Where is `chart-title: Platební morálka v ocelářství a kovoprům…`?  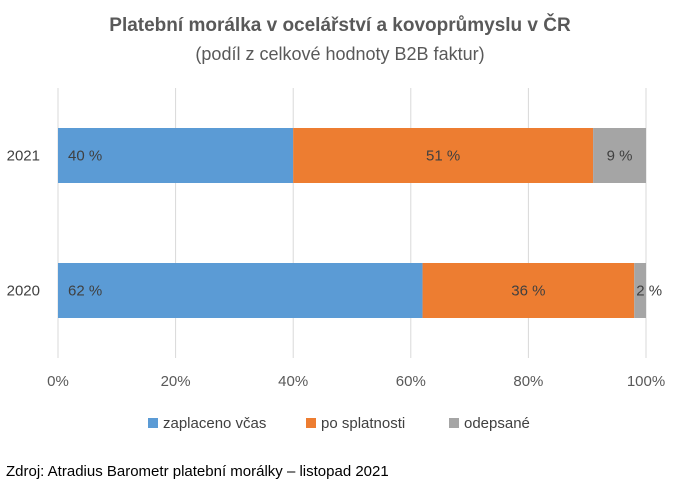
chart-title: Platební morálka v ocelářství a kovoprům… is located at coordinates (340, 25).